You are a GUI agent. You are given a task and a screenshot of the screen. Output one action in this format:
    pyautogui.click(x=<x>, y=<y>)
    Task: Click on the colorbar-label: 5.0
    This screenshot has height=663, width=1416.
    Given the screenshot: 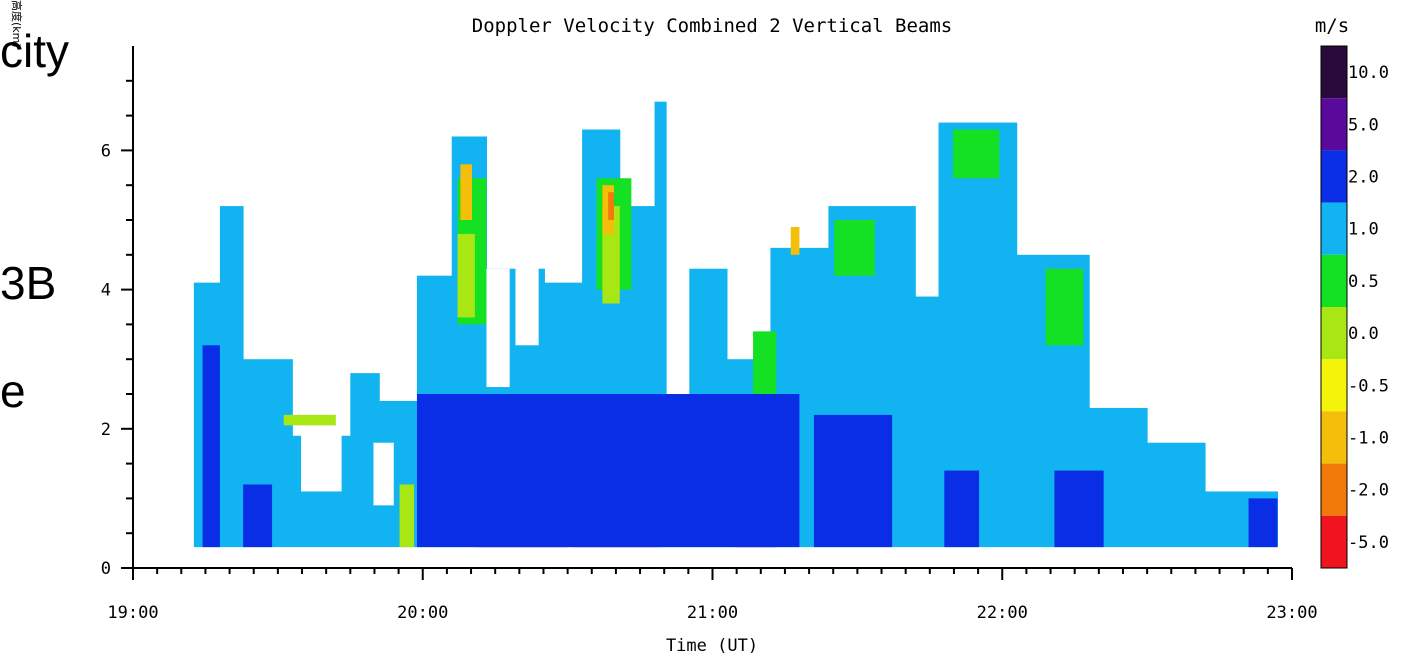 What is the action you would take?
    pyautogui.click(x=1363, y=125)
    